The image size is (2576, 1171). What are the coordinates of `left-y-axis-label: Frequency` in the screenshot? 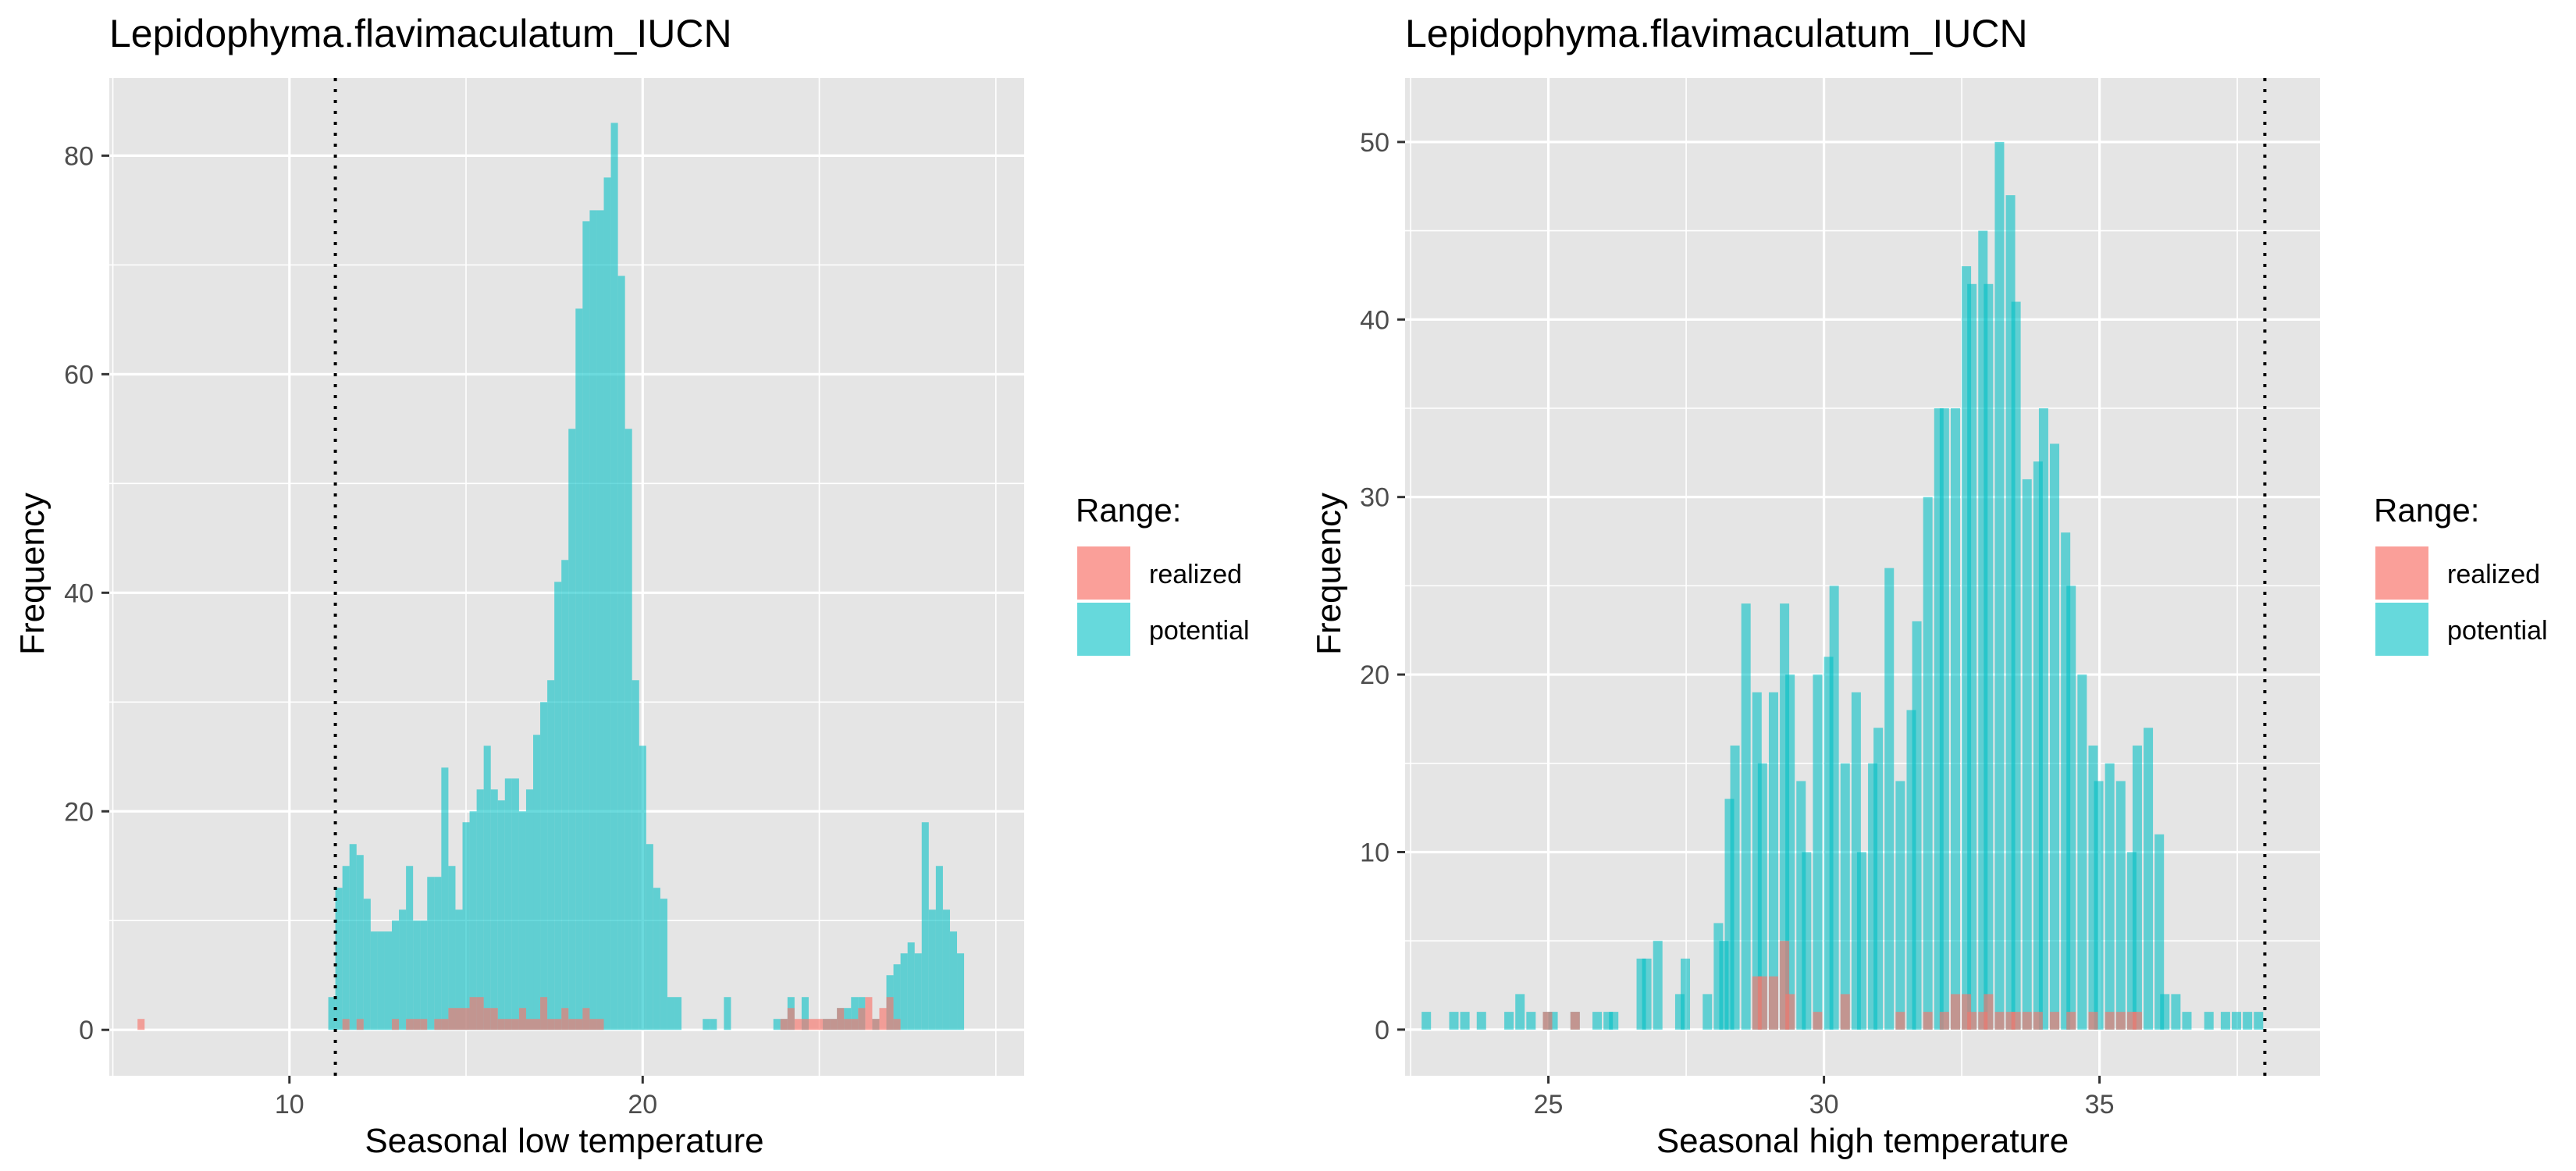 It's located at (32, 574).